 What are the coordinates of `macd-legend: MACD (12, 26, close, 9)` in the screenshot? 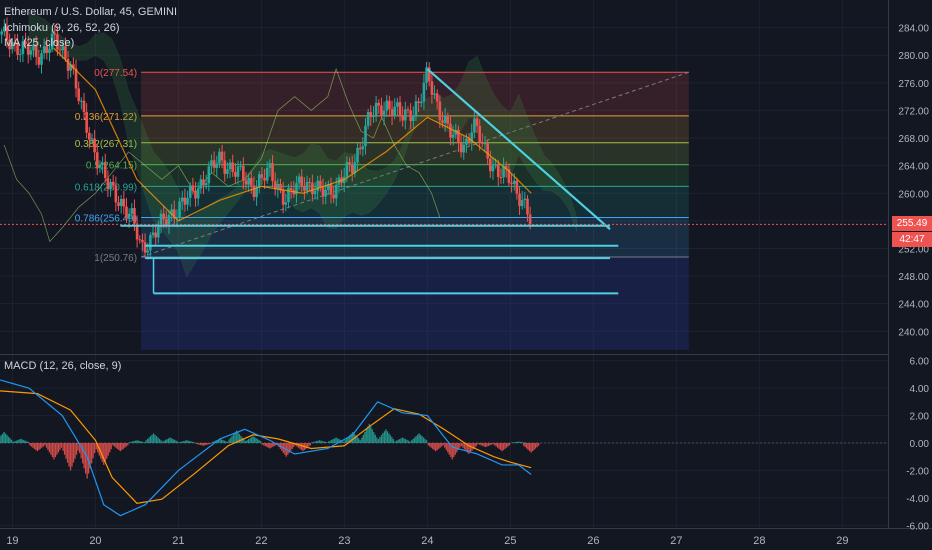 It's located at (63, 366).